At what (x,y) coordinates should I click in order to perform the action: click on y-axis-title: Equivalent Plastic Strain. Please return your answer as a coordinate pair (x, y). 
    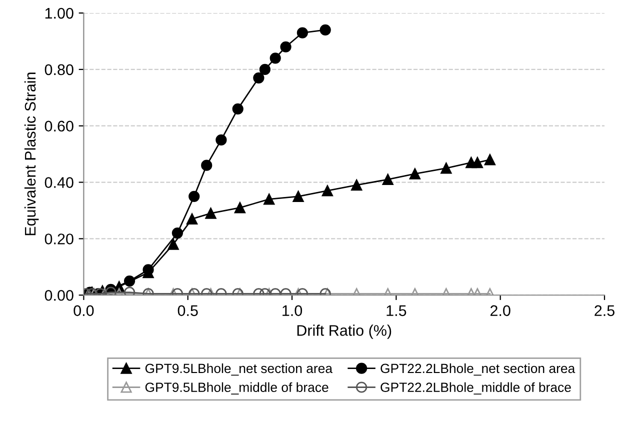
    Looking at the image, I should click on (31, 154).